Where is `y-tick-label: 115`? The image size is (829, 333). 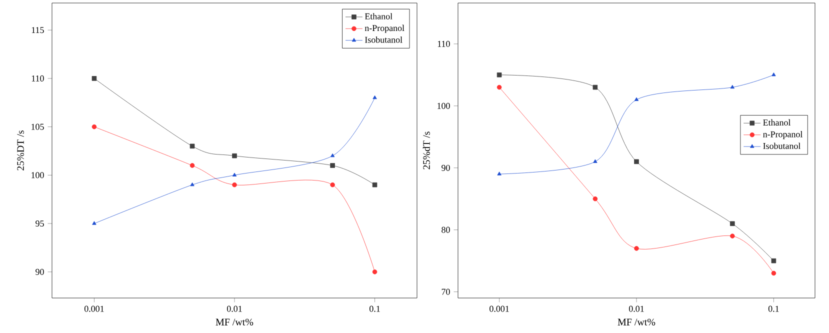
y-tick-label: 115 is located at coordinates (38, 30).